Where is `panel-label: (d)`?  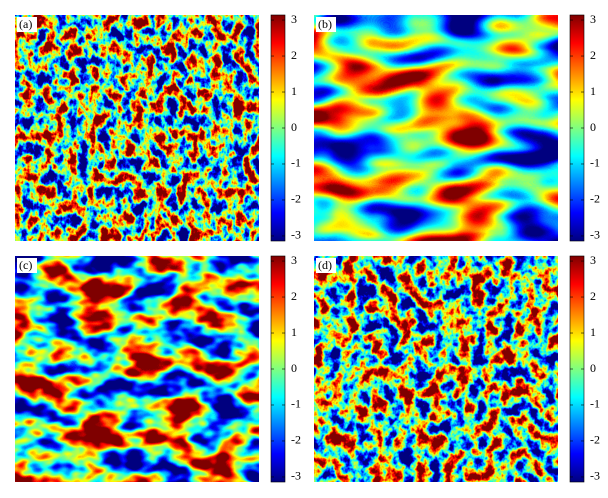
panel-label: (d) is located at coordinates (325, 265).